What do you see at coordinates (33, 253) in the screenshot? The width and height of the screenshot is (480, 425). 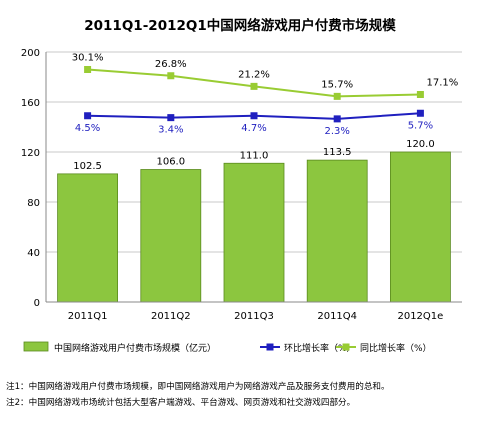 I see `y-tick-label: 40` at bounding box center [33, 253].